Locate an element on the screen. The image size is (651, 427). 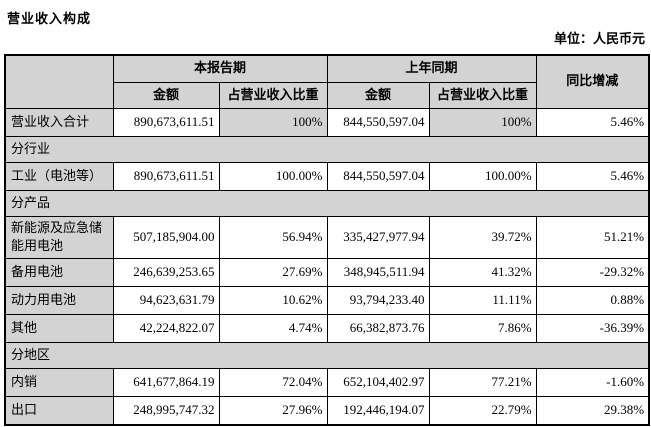
pct-cell: 77.21% is located at coordinates (482, 383).